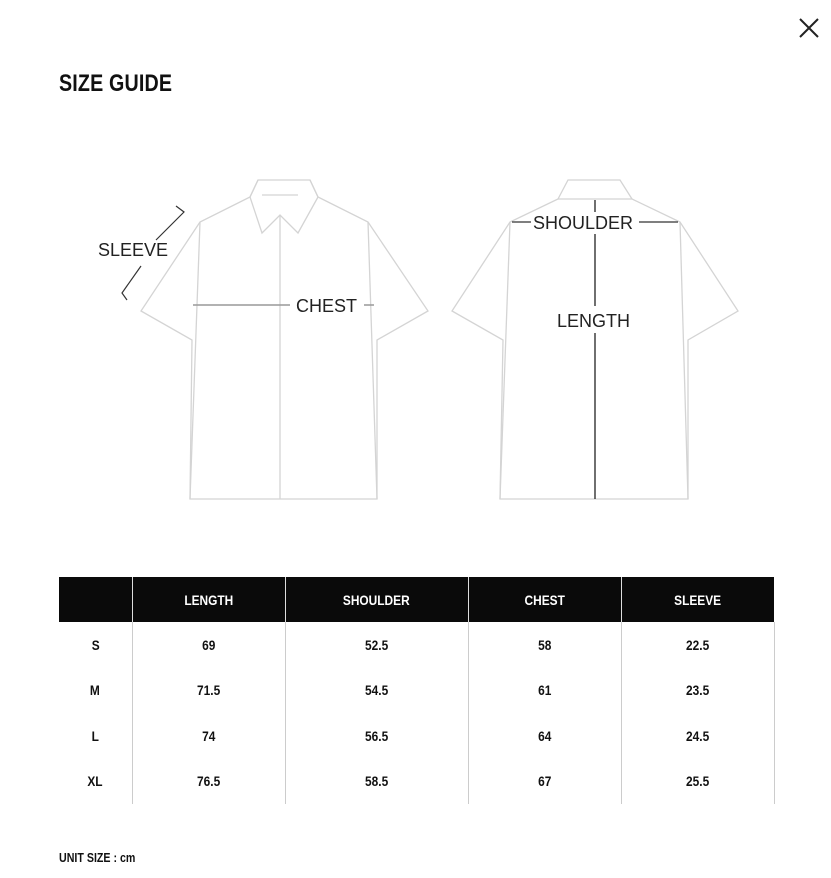  I want to click on unit-size-note: UNIT SIZE : cm, so click(97, 857).